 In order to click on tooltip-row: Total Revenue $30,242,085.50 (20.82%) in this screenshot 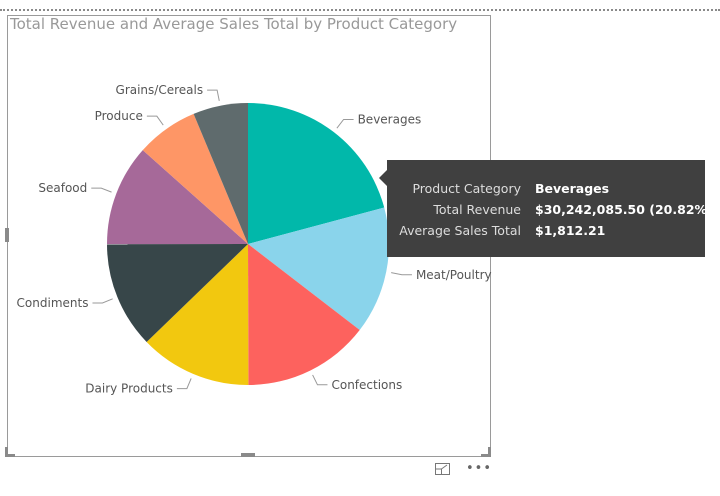, I will do `click(549, 212)`.